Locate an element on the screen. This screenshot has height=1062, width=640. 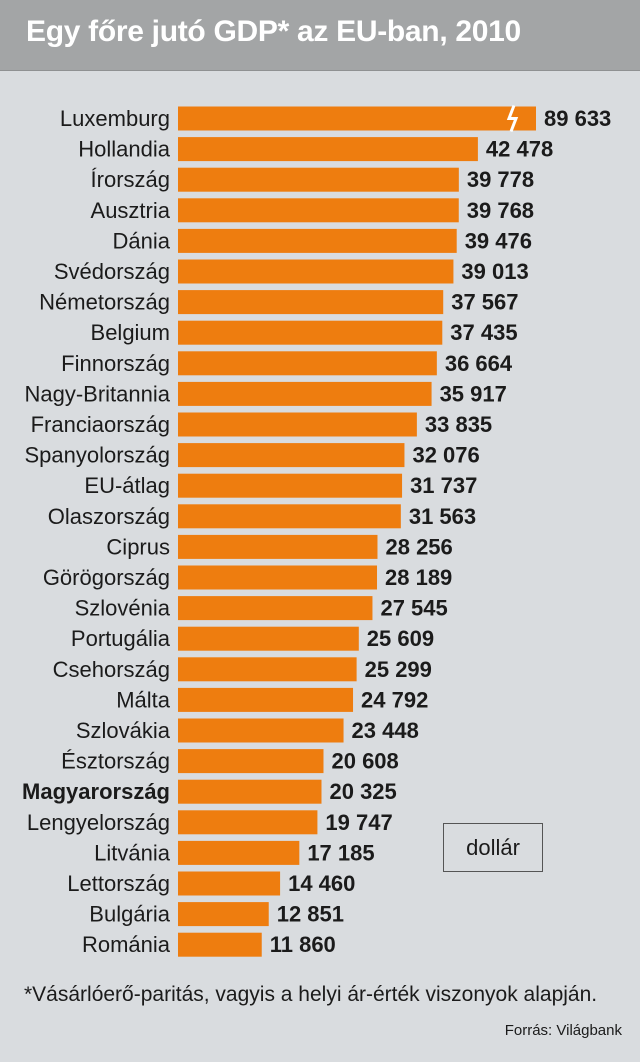
value-label: 23 448 is located at coordinates (385, 730).